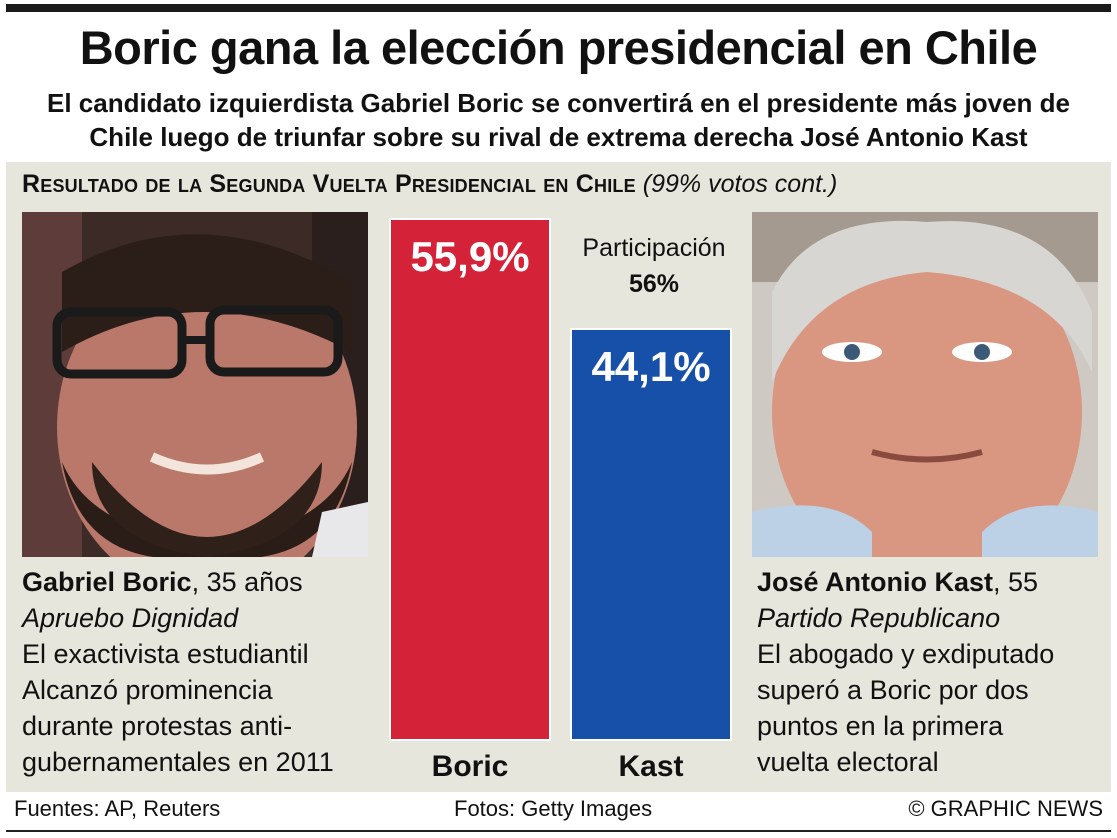 The width and height of the screenshot is (1117, 838). I want to click on turnout-block: Participación 56%, so click(654, 266).